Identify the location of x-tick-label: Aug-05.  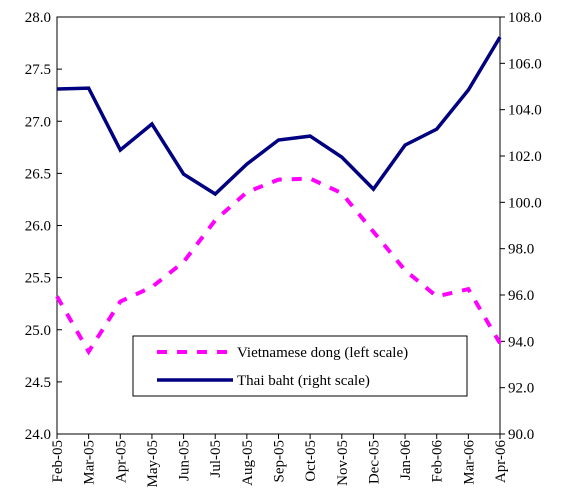
(248, 463).